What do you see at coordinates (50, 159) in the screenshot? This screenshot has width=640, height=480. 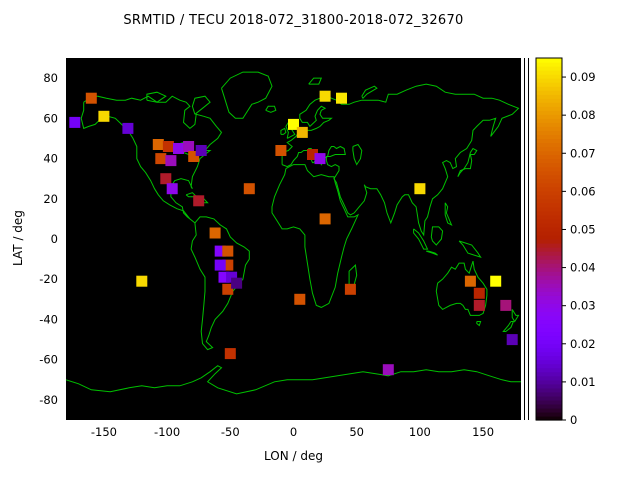 I see `y-tick-label: 40` at bounding box center [50, 159].